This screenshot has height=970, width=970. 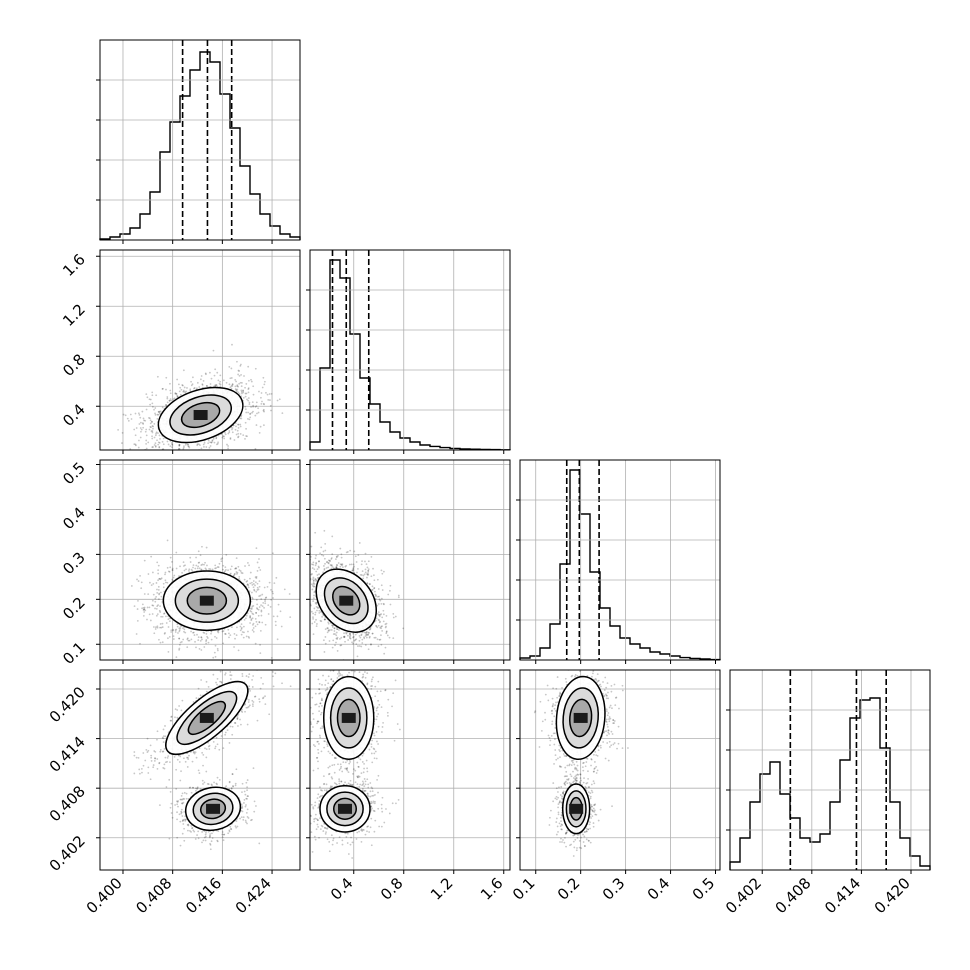 What do you see at coordinates (74, 365) in the screenshot?
I see `y-tick-label: 0.8` at bounding box center [74, 365].